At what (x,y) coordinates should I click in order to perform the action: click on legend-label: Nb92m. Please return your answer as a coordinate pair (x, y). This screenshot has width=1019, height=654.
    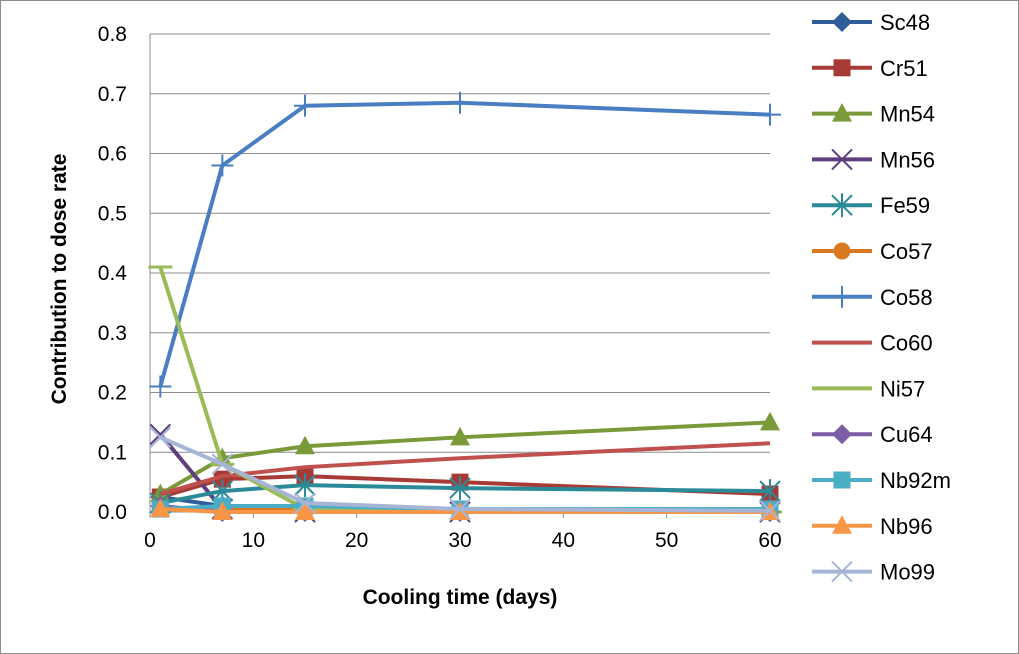
    Looking at the image, I should click on (915, 480).